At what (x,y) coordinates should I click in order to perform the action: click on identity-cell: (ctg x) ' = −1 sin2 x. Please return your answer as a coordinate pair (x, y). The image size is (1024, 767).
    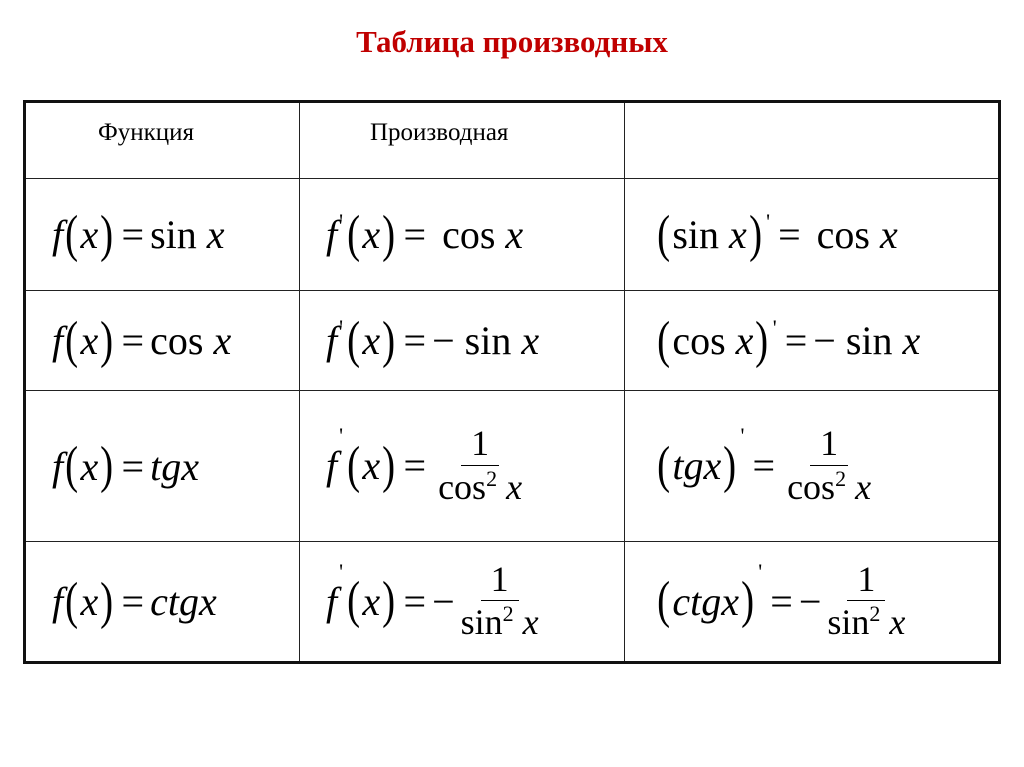
    Looking at the image, I should click on (812, 602).